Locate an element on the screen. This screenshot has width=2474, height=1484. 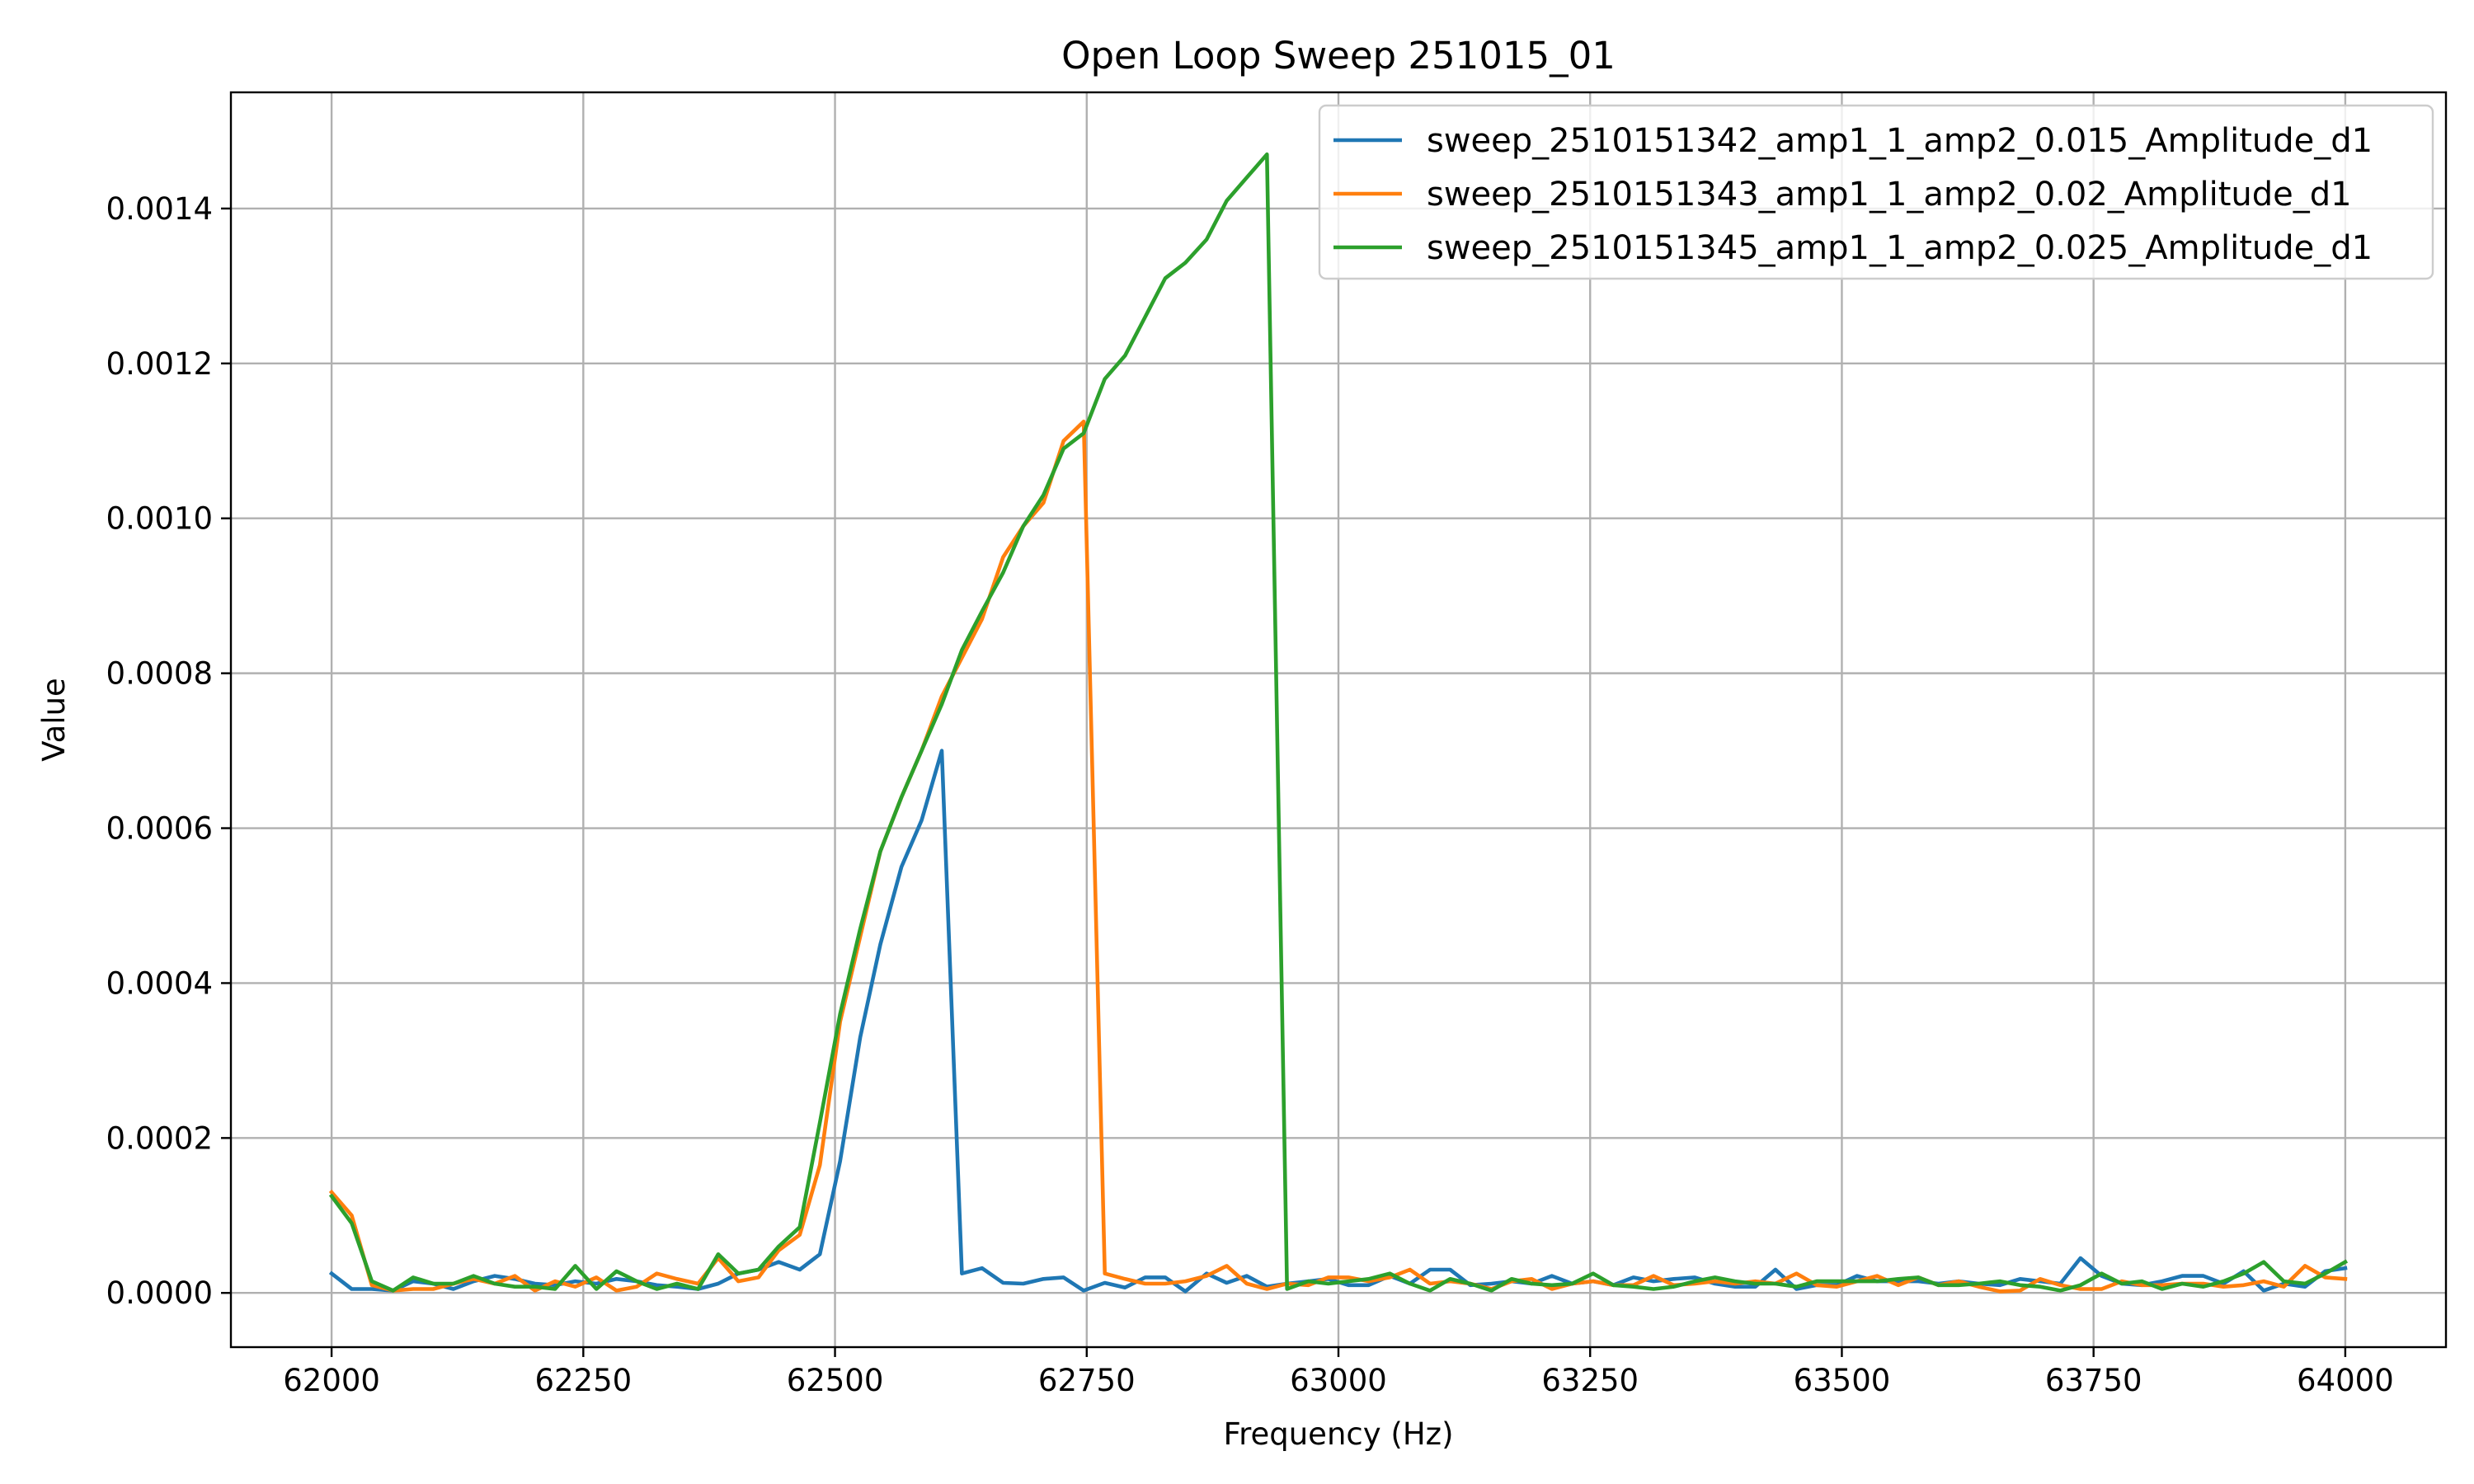
legend-box is located at coordinates (1876, 192).